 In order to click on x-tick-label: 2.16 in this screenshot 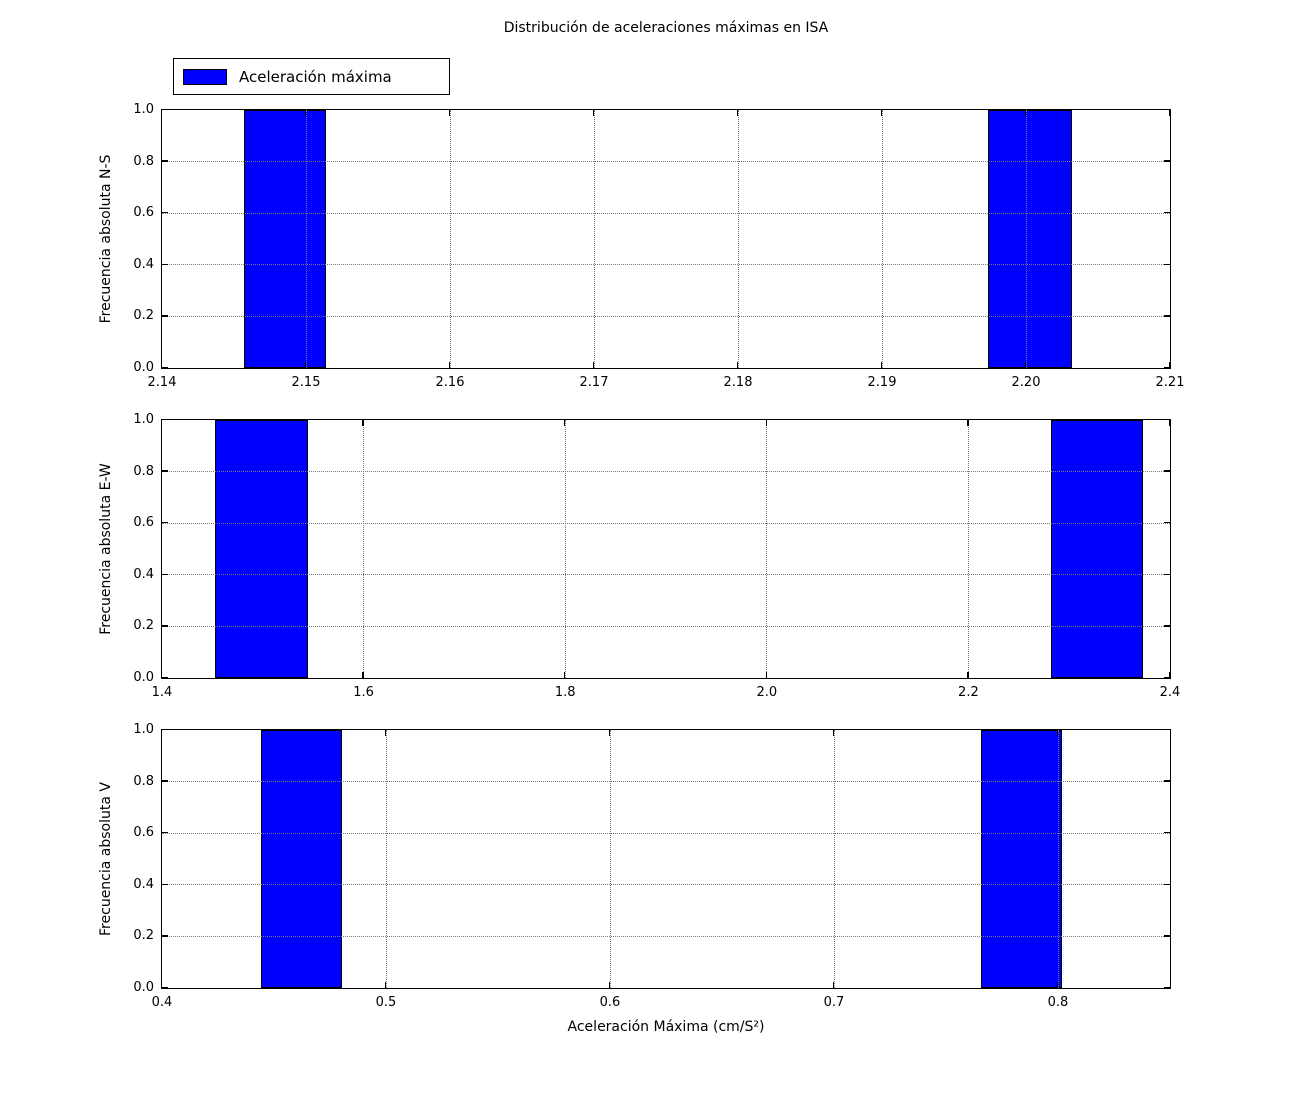, I will do `click(450, 382)`.